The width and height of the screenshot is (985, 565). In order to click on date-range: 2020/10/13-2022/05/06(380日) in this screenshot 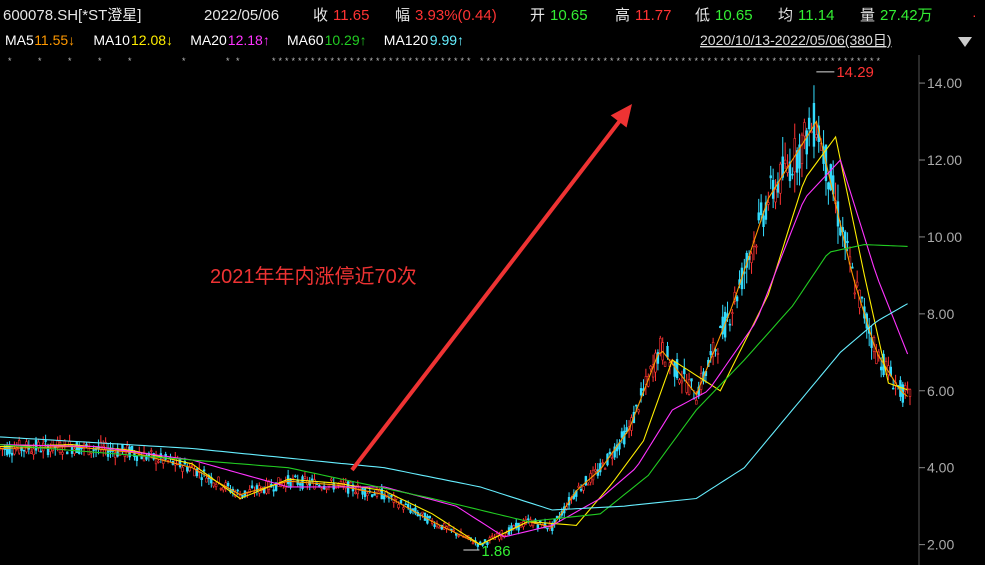, I will do `click(795, 40)`.